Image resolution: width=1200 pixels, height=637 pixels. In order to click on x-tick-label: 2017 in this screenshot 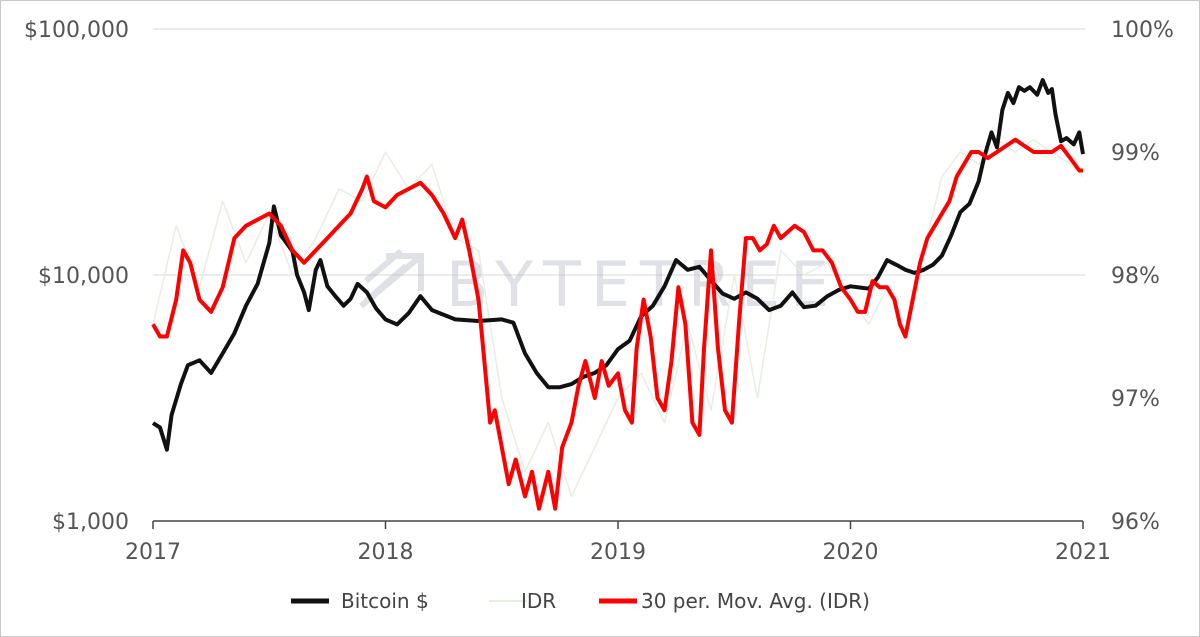, I will do `click(153, 552)`.